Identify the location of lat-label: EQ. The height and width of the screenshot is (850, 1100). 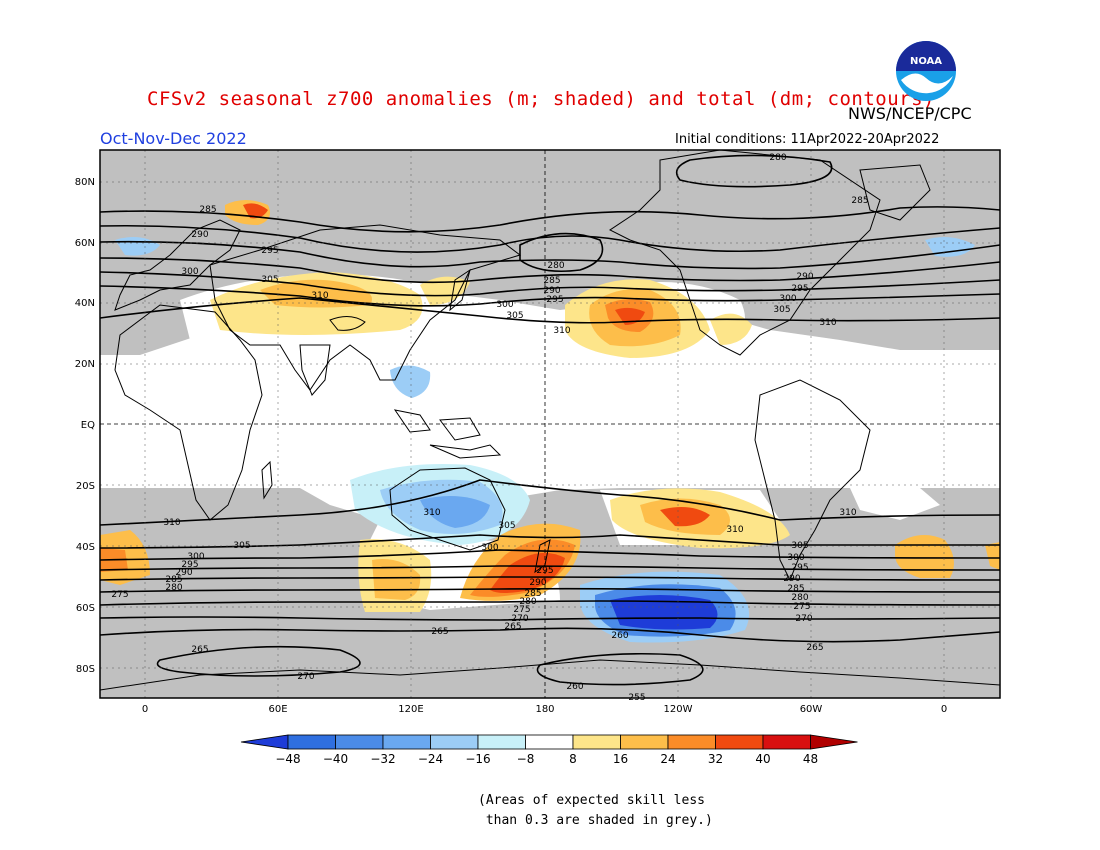
(88, 425).